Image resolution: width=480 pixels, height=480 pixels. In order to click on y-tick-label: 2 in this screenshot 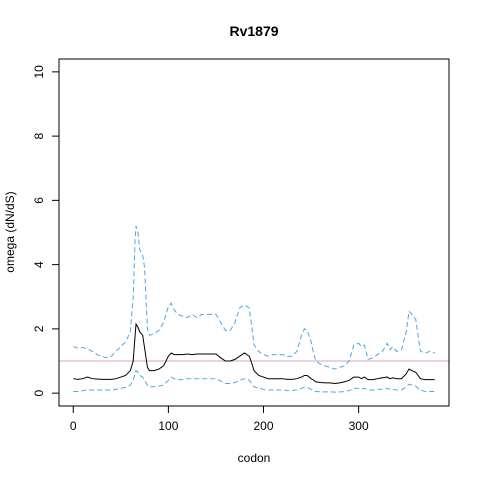, I will do `click(39, 328)`.